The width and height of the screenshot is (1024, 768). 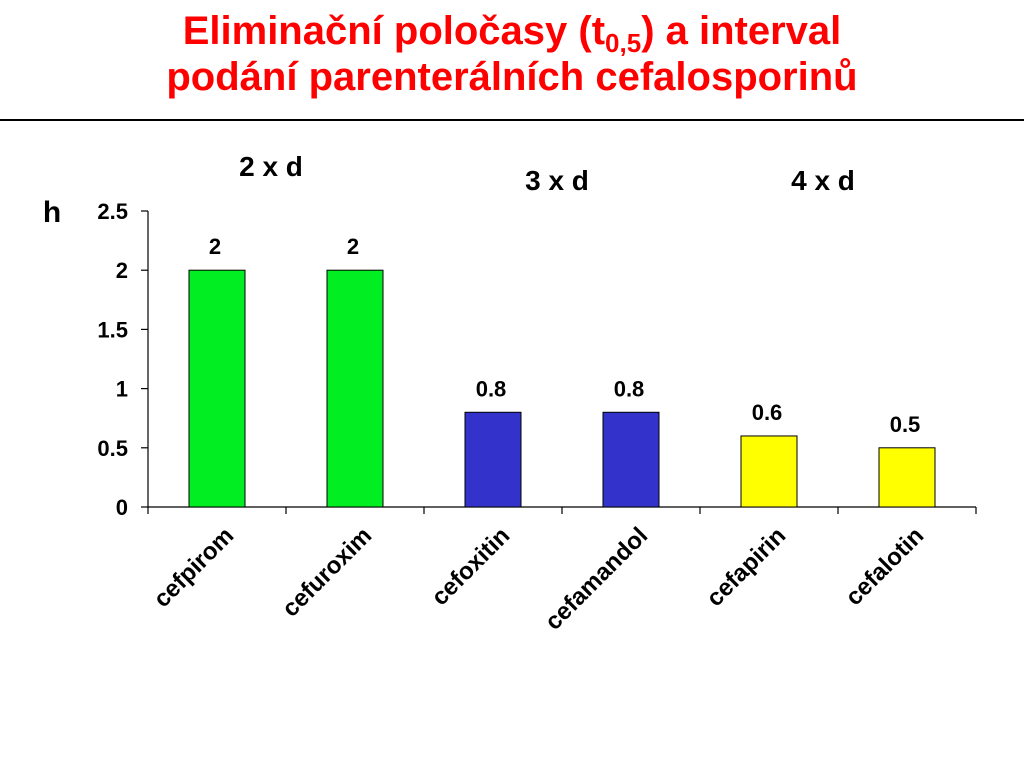 I want to click on data-label: 0.5, so click(x=905, y=424).